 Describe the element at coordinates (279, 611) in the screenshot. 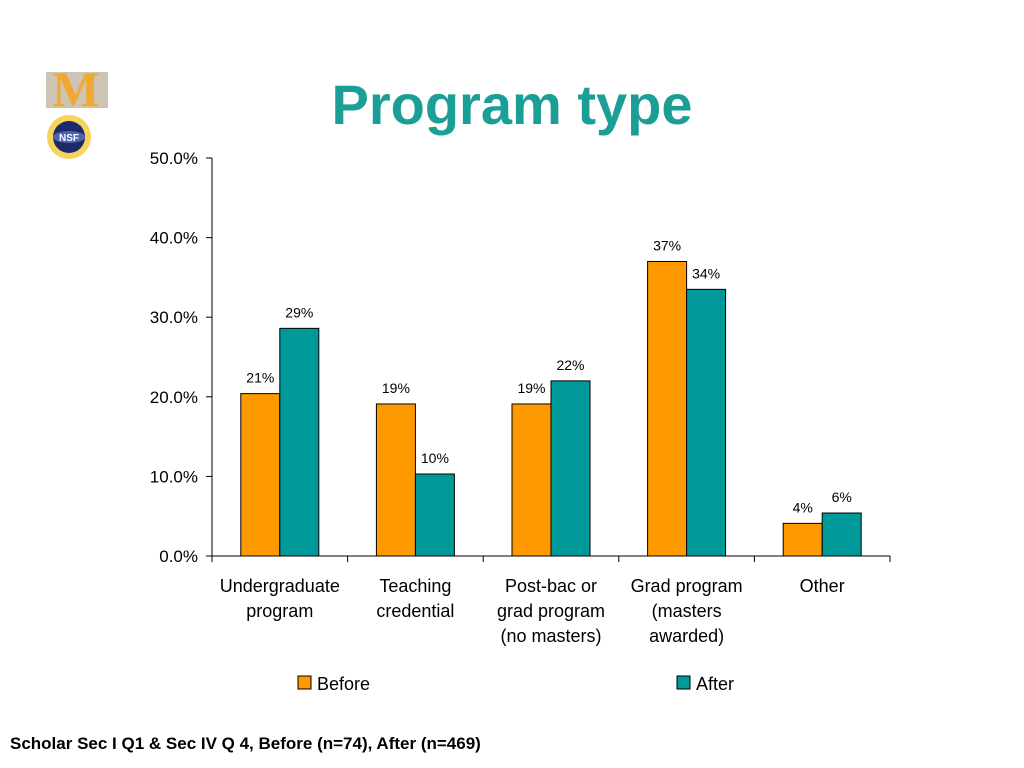

I see `x-tick-label: program` at that location.